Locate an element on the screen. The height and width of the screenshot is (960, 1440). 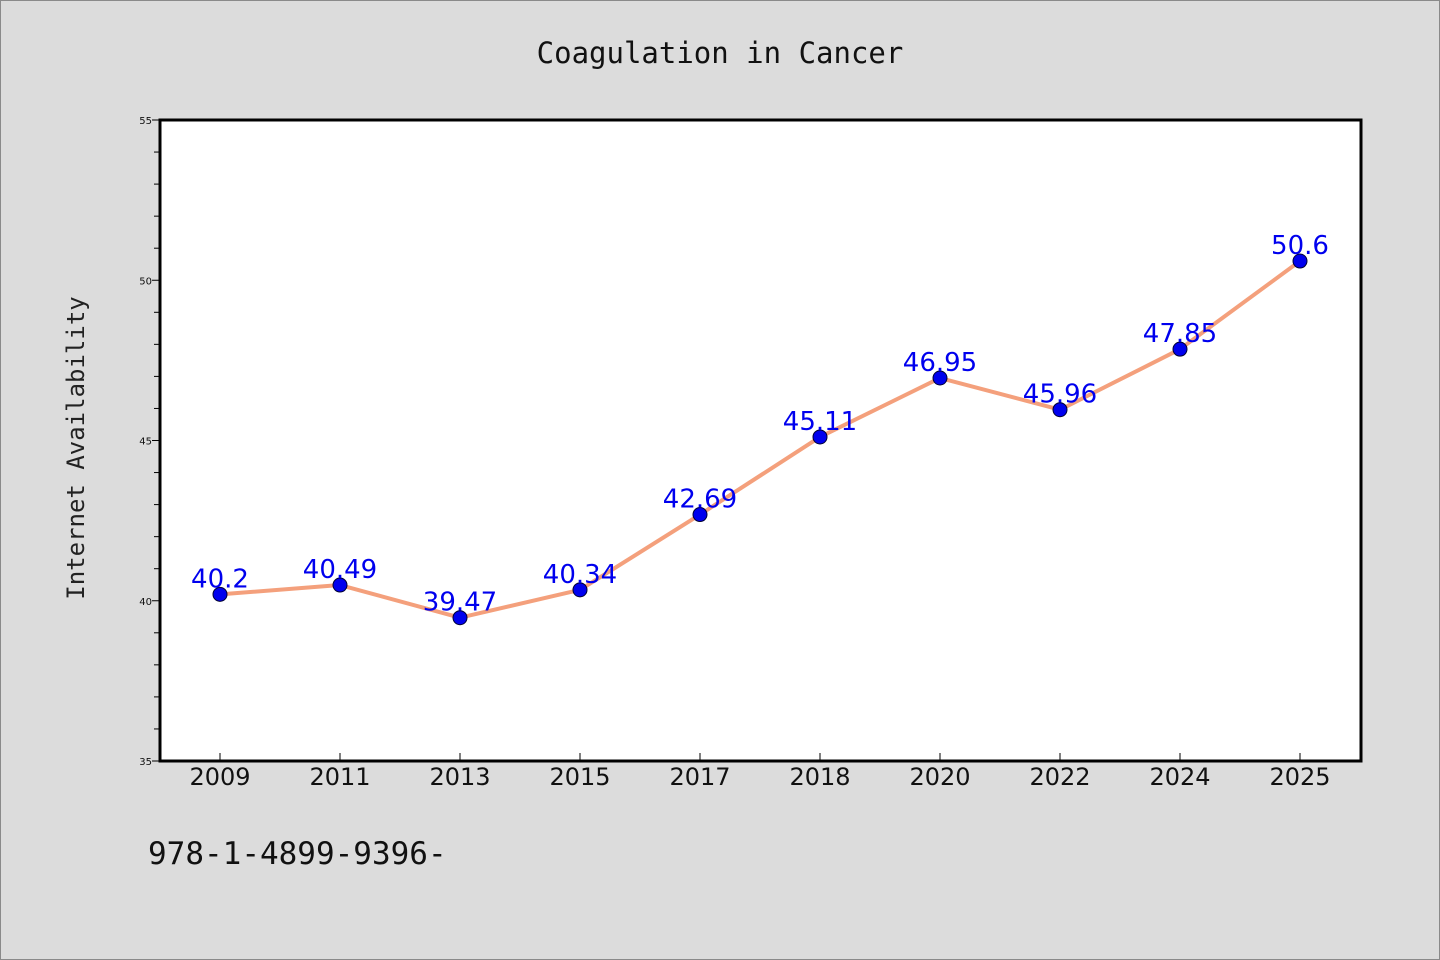
data-label: 42.69 is located at coordinates (700, 500).